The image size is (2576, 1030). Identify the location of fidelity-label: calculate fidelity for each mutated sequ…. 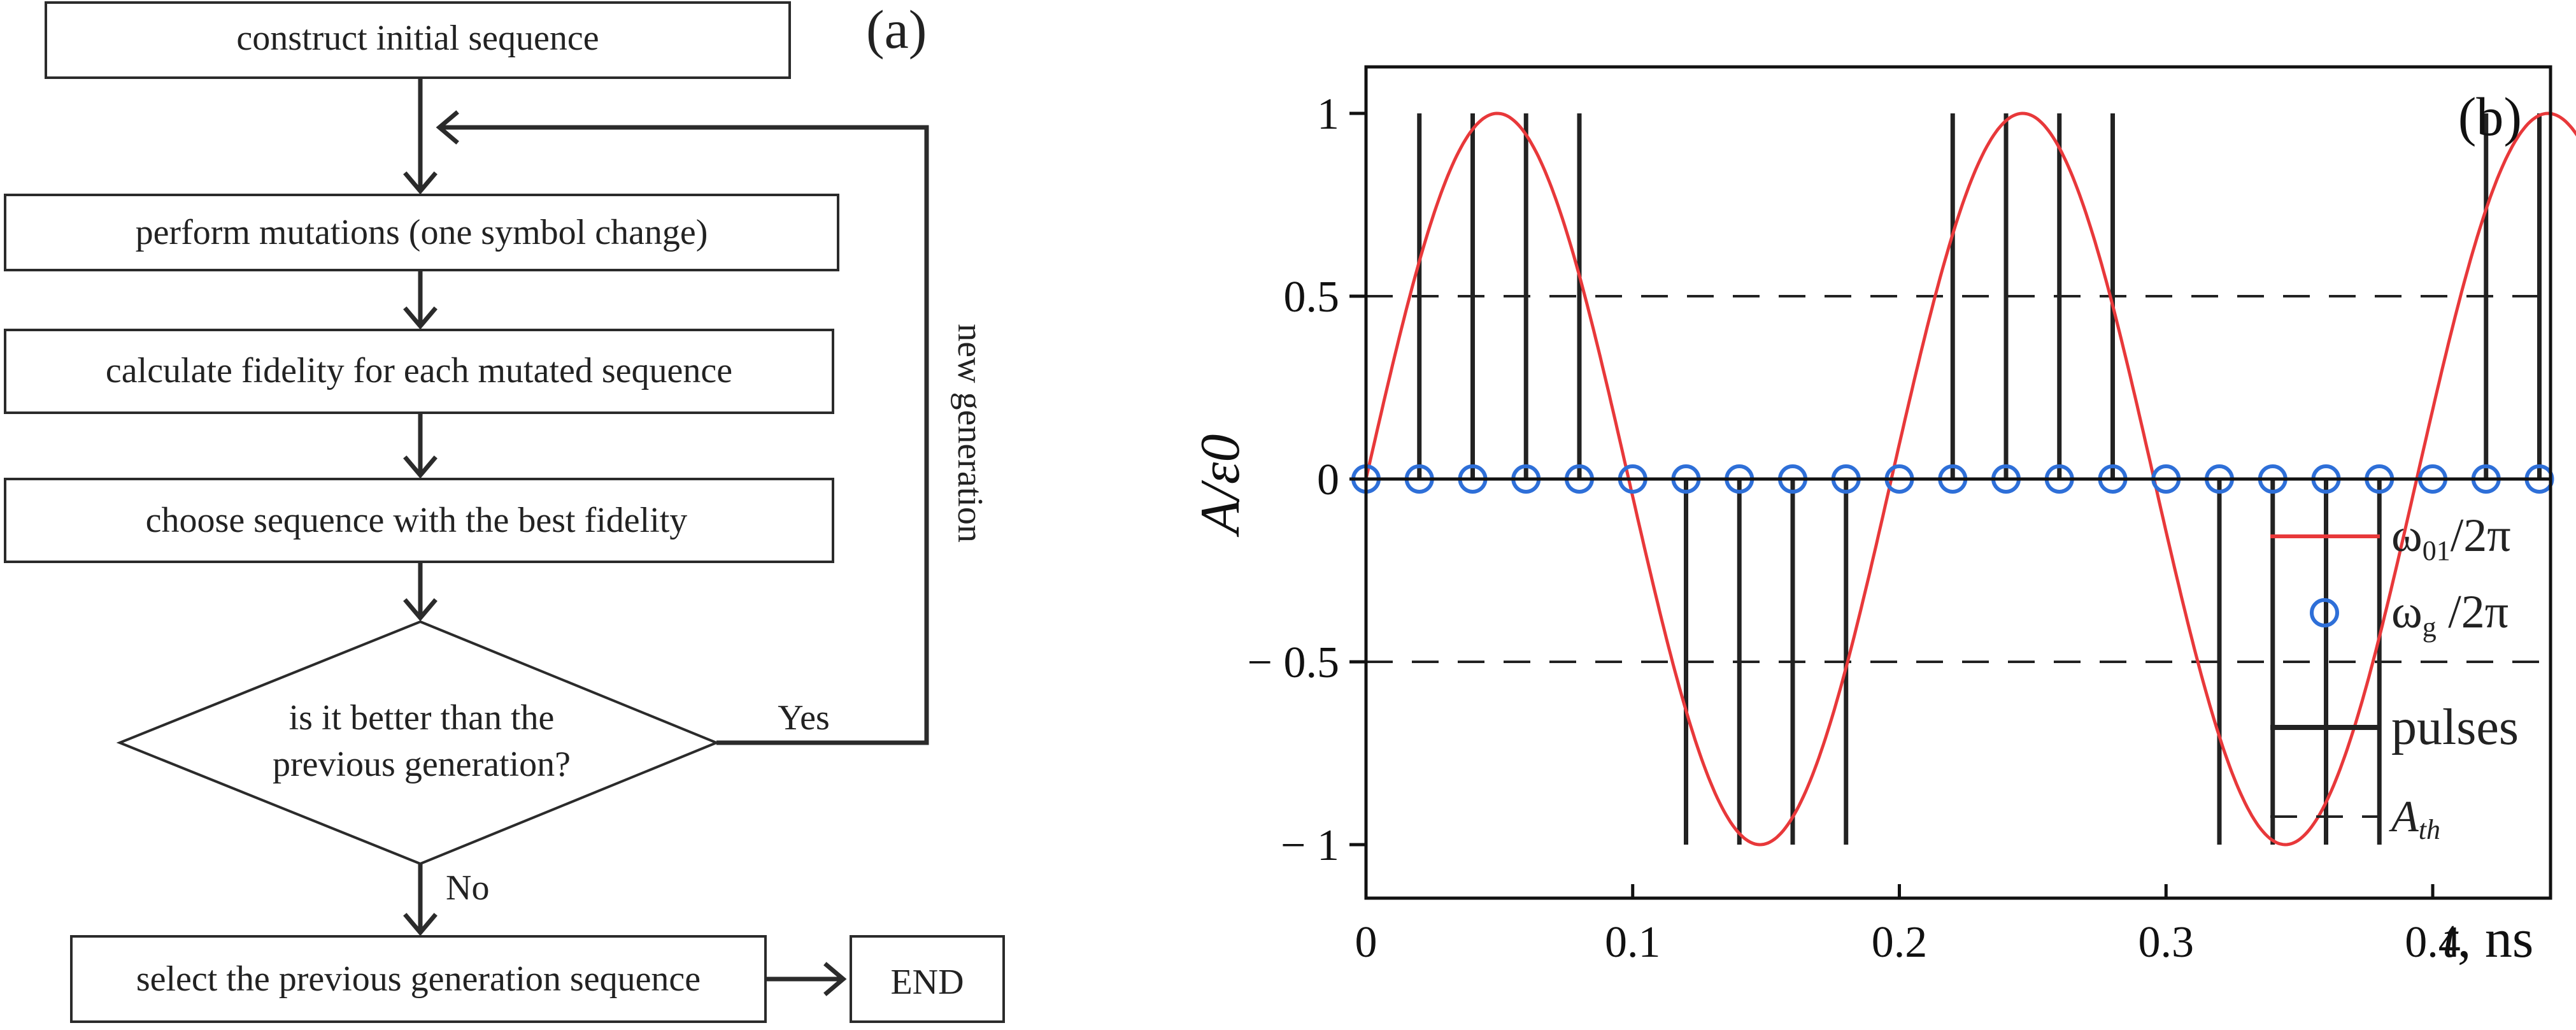
(419, 370).